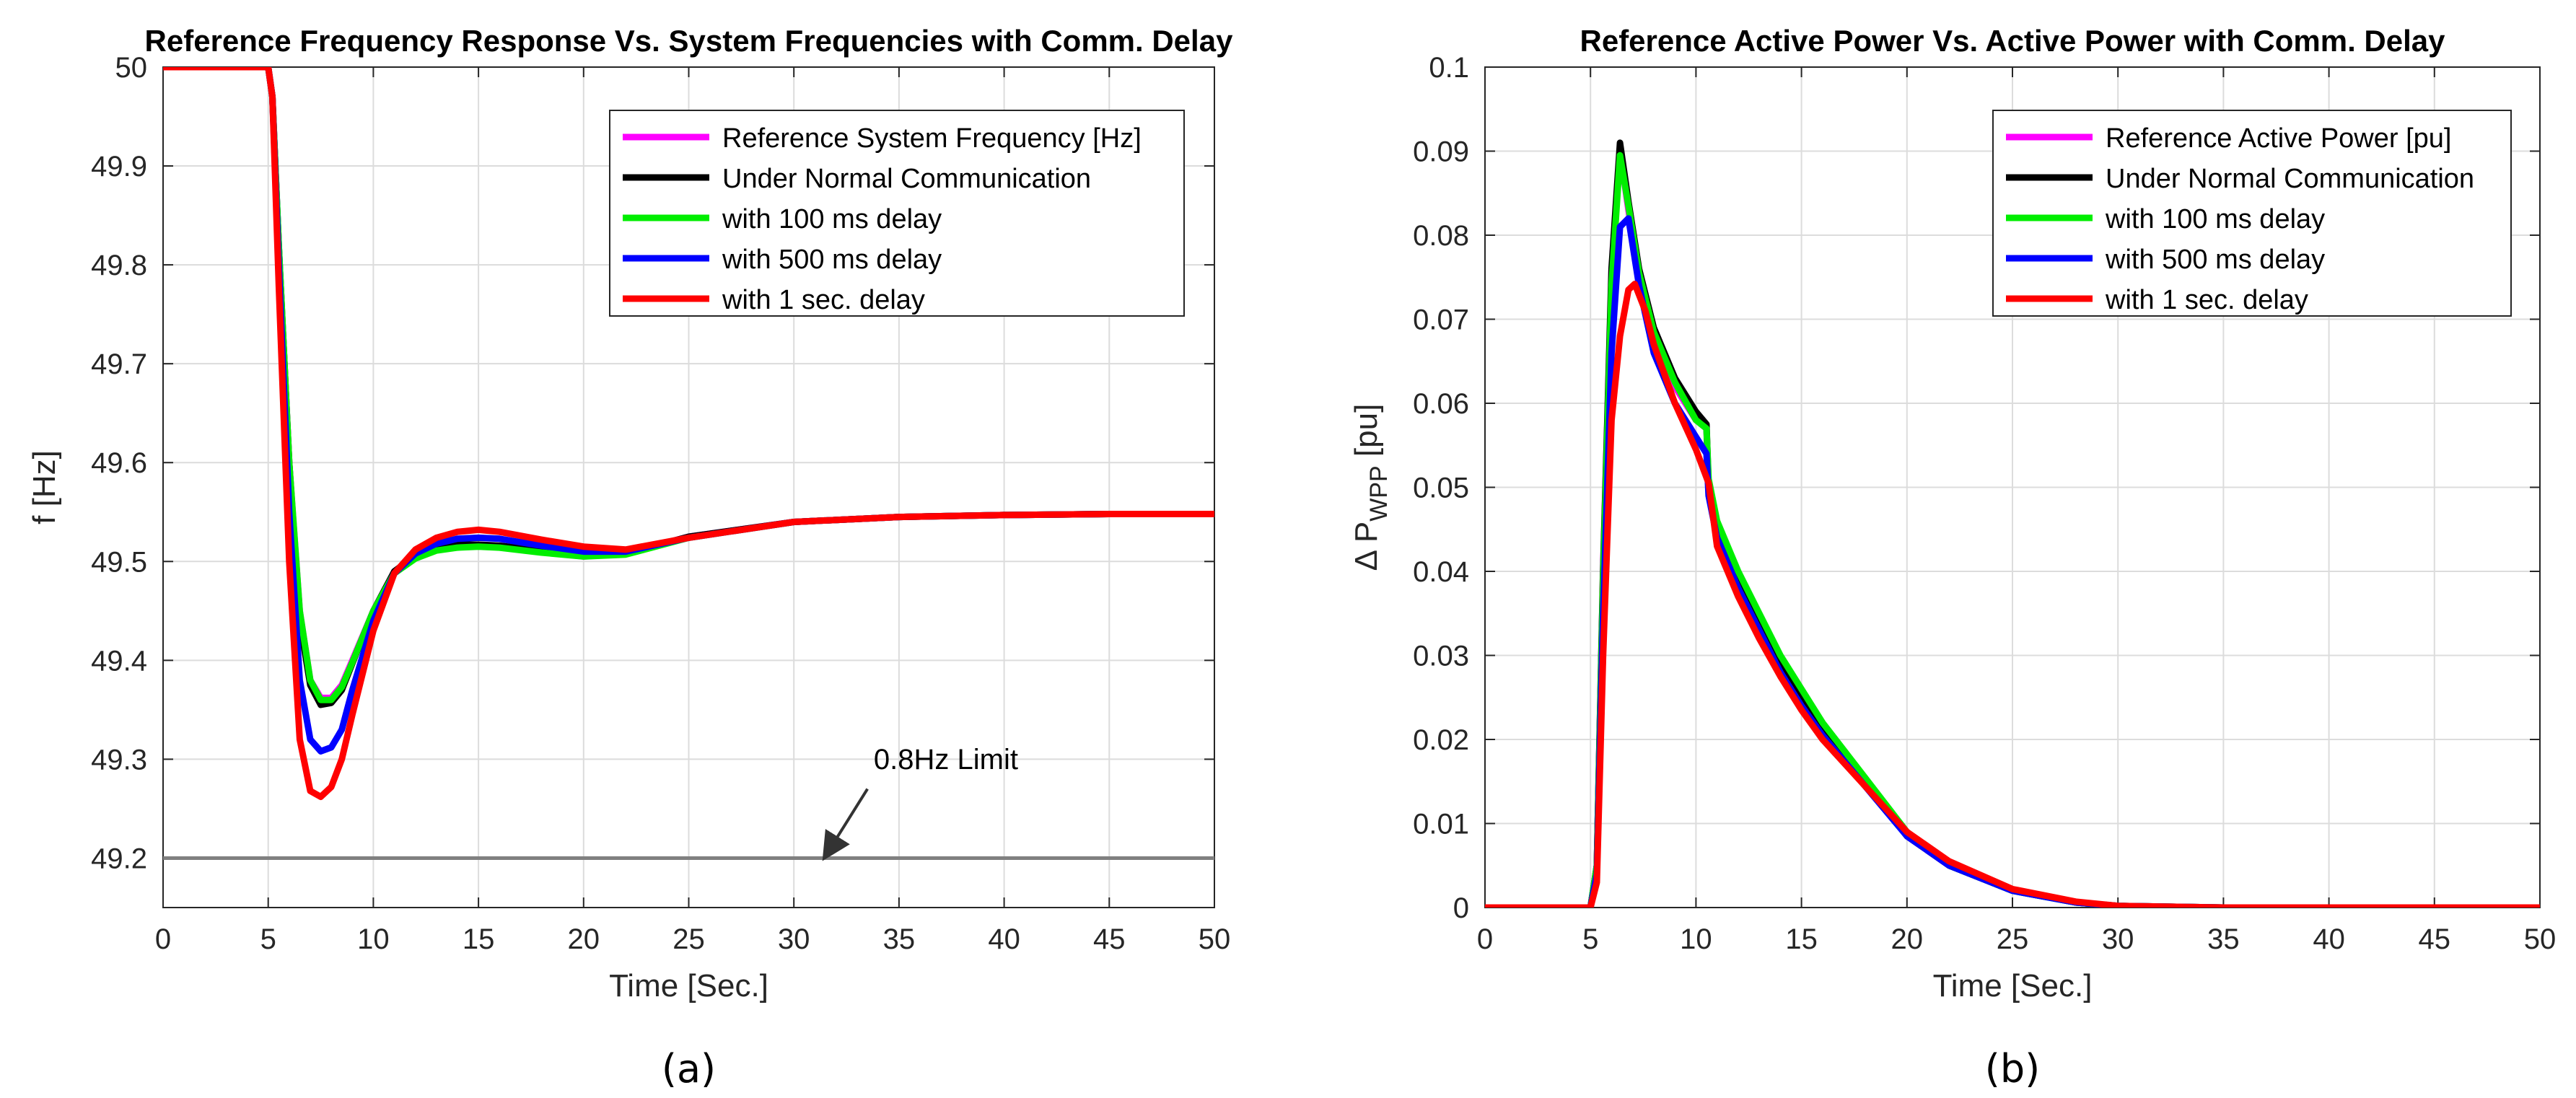 The image size is (2576, 1098). I want to click on y-tick-label: 49.3, so click(119, 760).